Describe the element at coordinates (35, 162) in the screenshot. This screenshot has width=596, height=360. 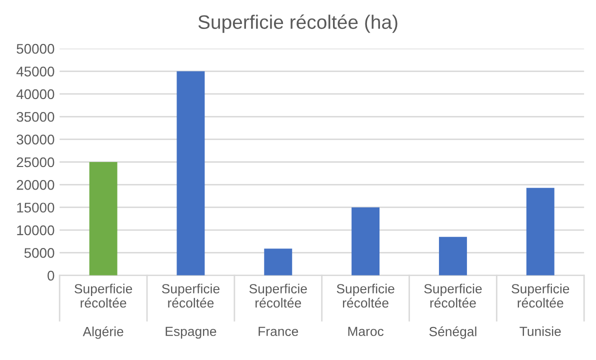
I see `y-tick-label: 25000` at that location.